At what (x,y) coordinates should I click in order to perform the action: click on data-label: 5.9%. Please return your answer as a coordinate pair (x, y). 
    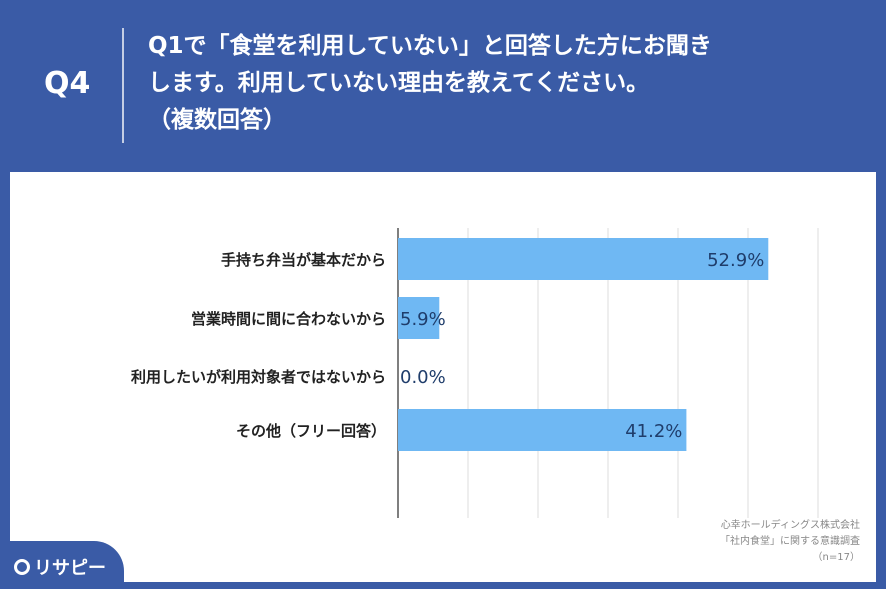
    Looking at the image, I should click on (423, 319).